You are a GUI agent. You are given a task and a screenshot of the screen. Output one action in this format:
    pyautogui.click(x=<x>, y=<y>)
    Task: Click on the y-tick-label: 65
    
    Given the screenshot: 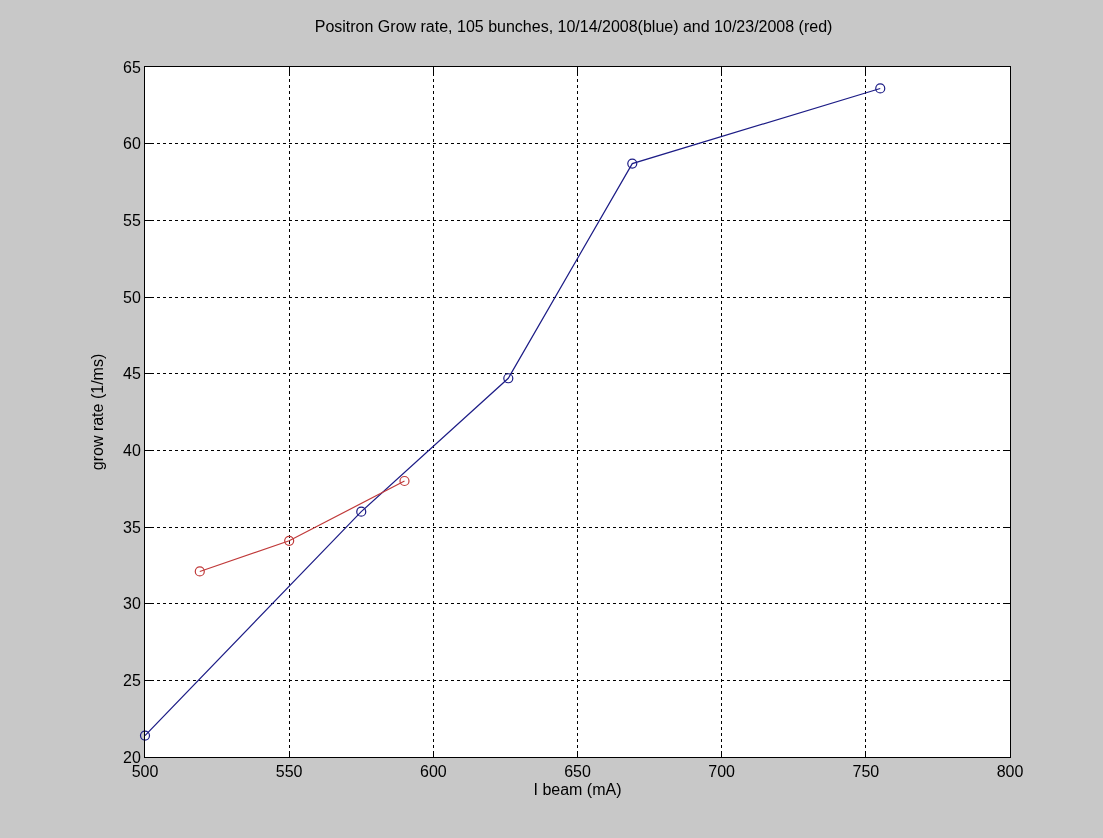 What is the action you would take?
    pyautogui.click(x=132, y=67)
    